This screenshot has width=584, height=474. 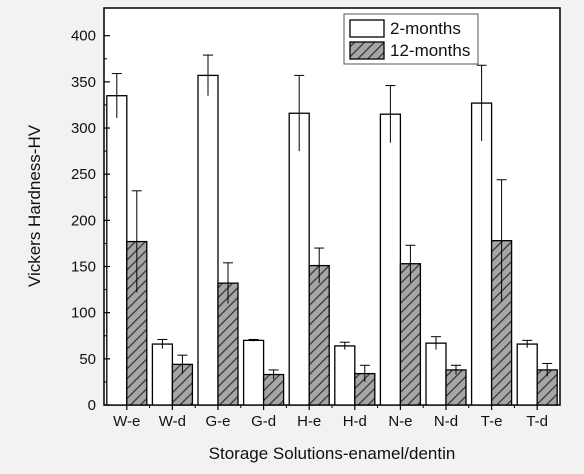 I want to click on y-tick-label: 350, so click(x=83, y=82).